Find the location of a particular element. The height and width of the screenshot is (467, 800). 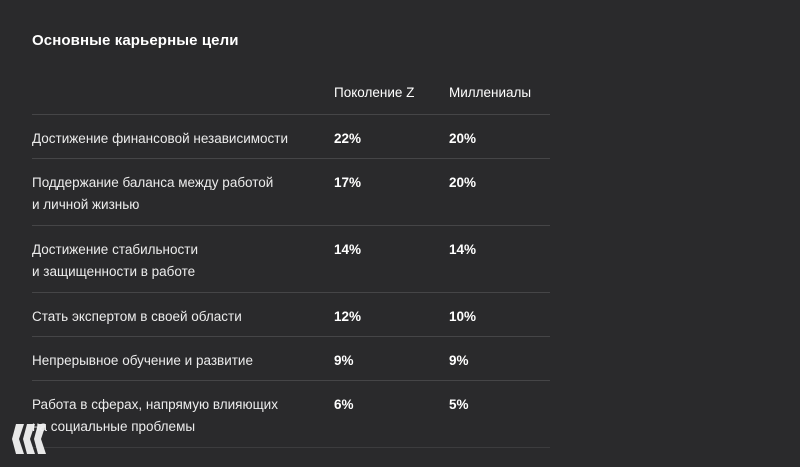

gen-z-value: 12% is located at coordinates (348, 316).